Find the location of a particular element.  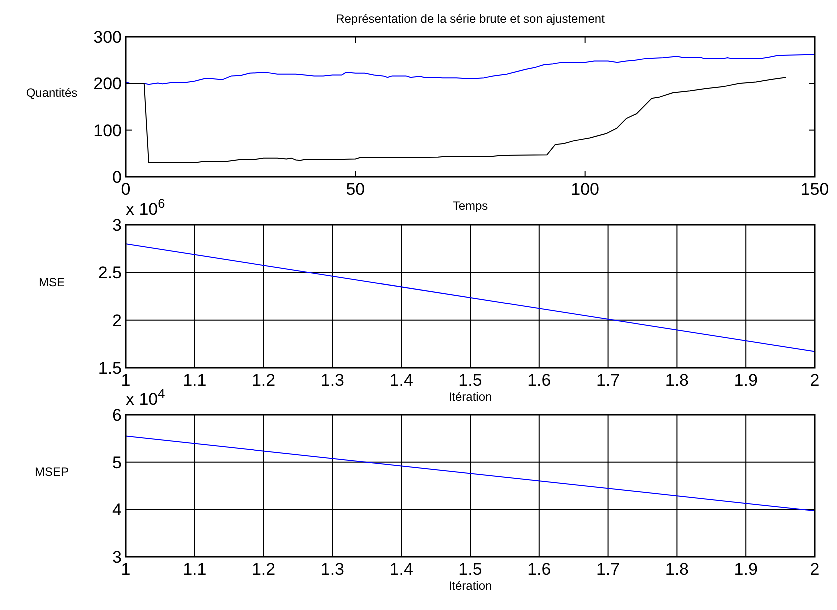

x-tick-label: 1 is located at coordinates (126, 569).